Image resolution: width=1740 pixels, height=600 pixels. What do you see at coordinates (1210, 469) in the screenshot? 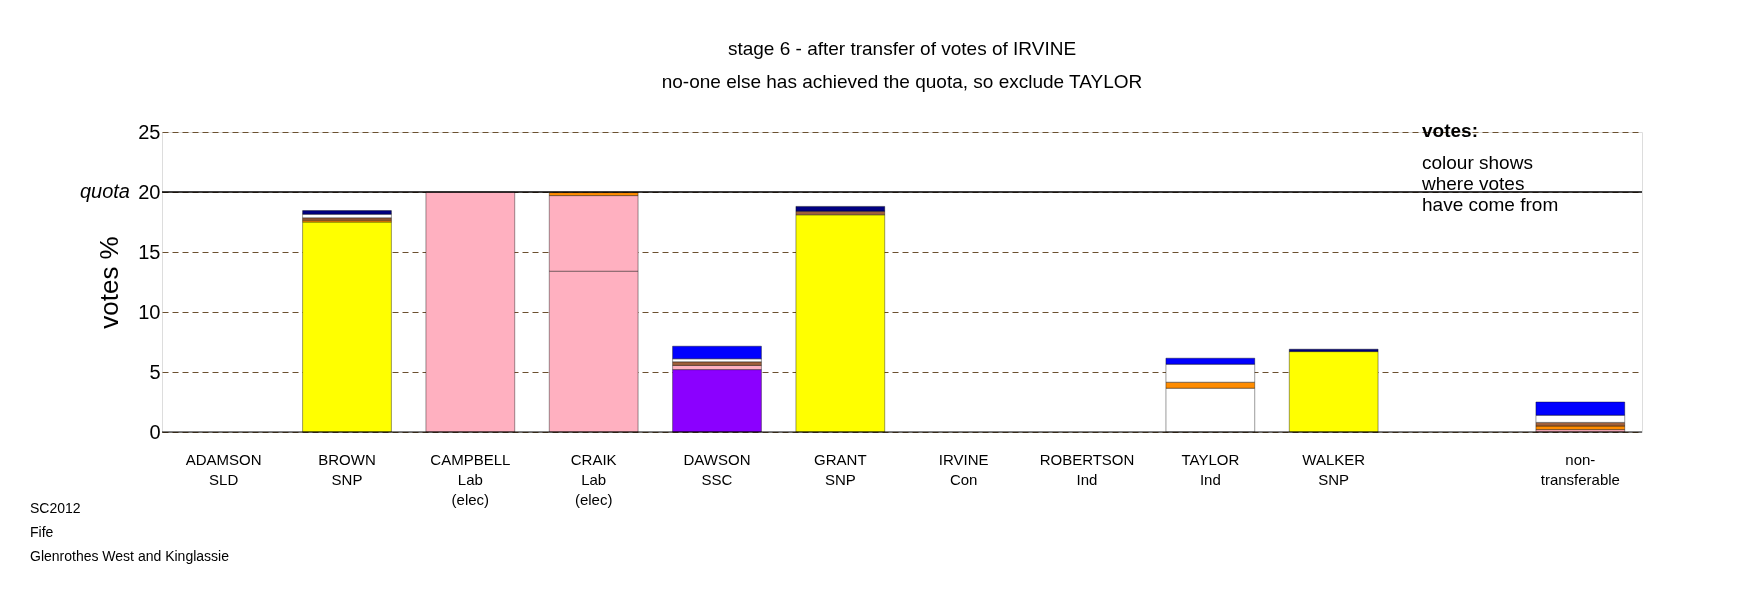
I see `x-tick-label: TAYLOR Ind` at bounding box center [1210, 469].